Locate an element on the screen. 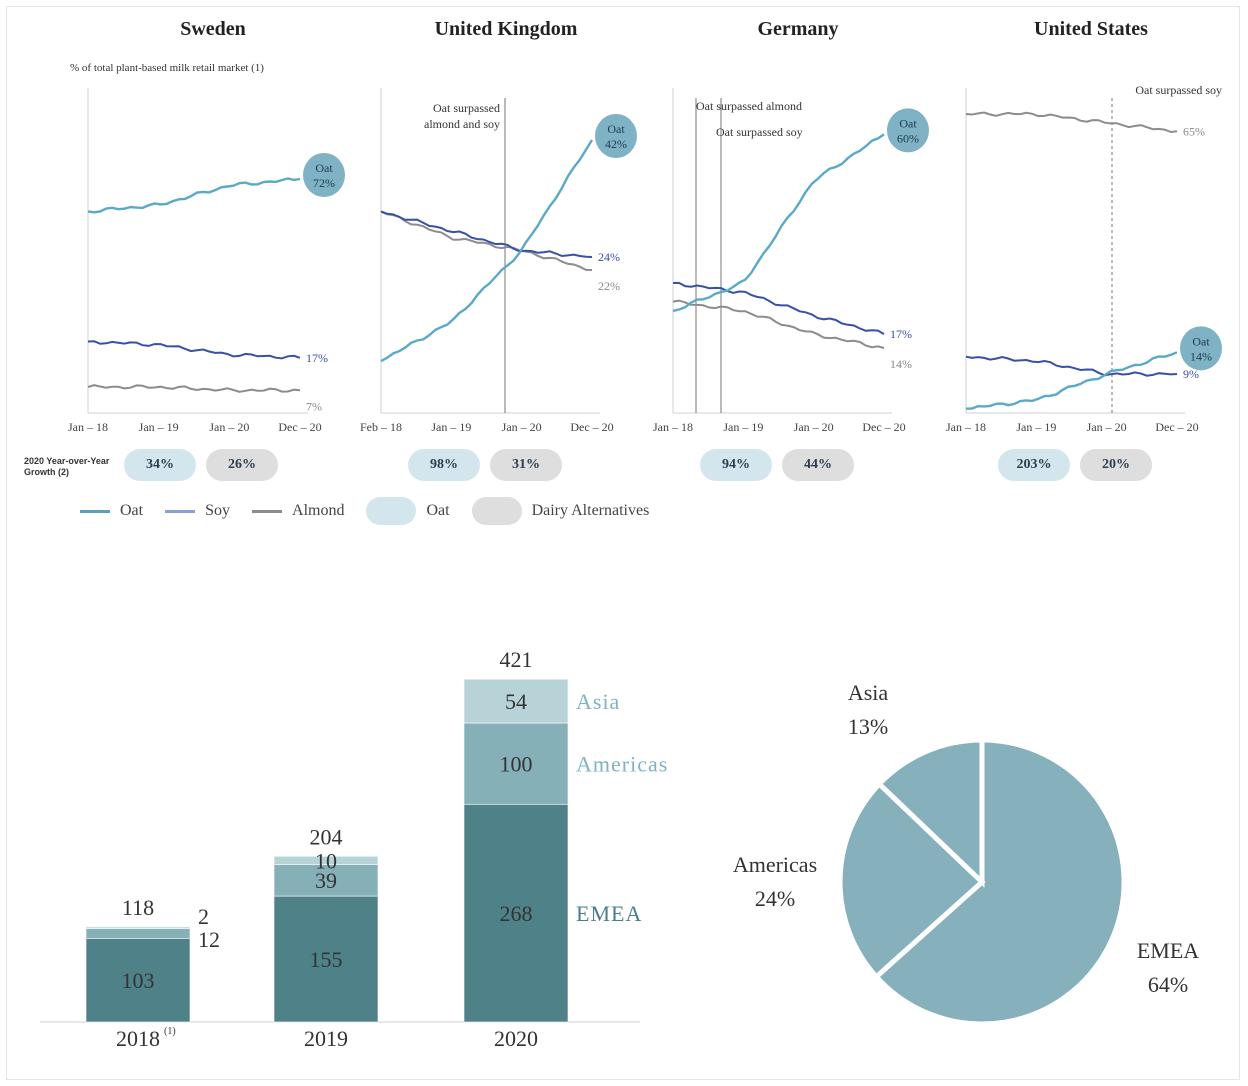  oat-bubble-value: 42% is located at coordinates (616, 144).